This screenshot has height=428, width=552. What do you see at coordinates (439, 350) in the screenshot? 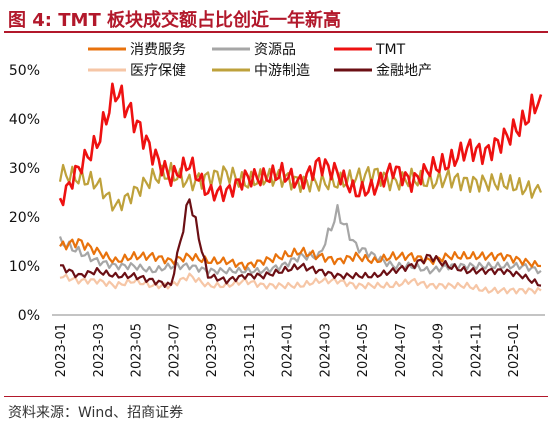
I see `x-tick-label: 2024-09` at bounding box center [439, 350].